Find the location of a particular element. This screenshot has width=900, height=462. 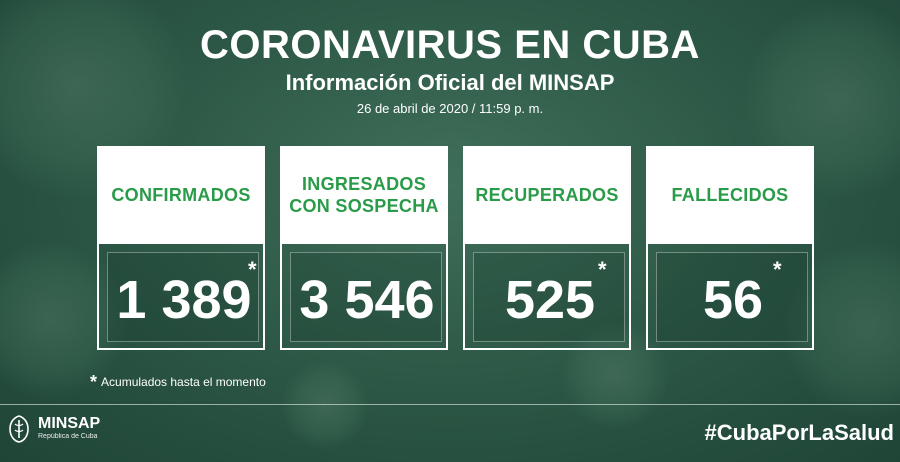

footnote-text: Acumulados hasta el momento is located at coordinates (183, 382).